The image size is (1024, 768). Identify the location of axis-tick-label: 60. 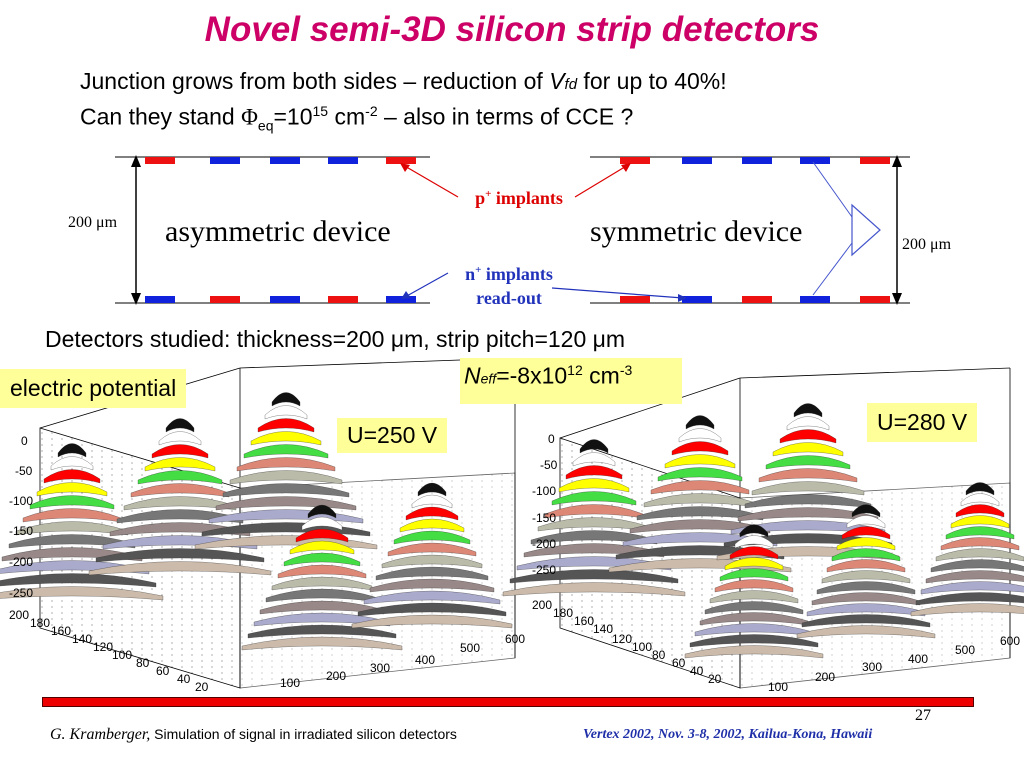
(679, 663).